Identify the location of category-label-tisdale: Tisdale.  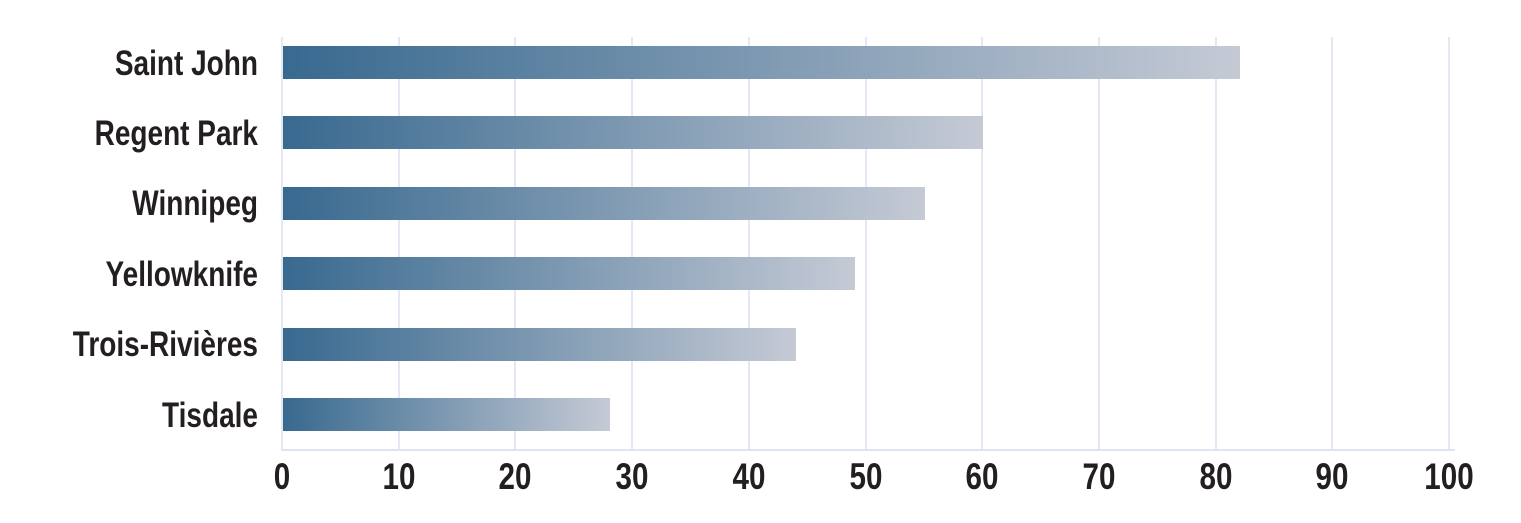
(210, 415).